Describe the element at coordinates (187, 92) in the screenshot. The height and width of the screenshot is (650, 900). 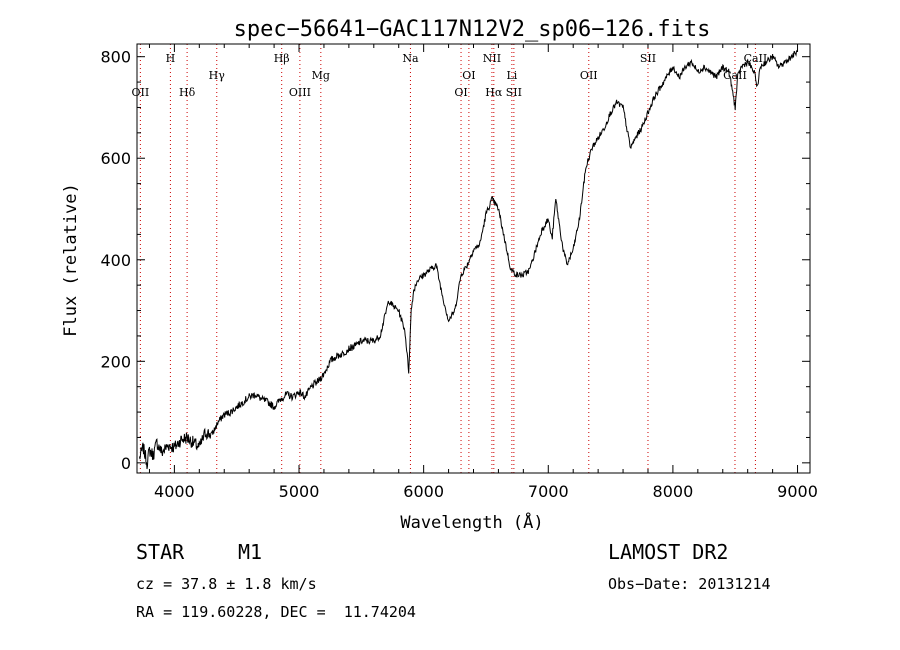
I see `line-marker-label: Hδ` at that location.